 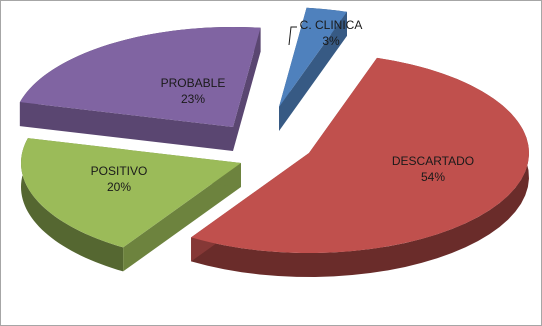 I want to click on leader-line, so click(x=292, y=36).